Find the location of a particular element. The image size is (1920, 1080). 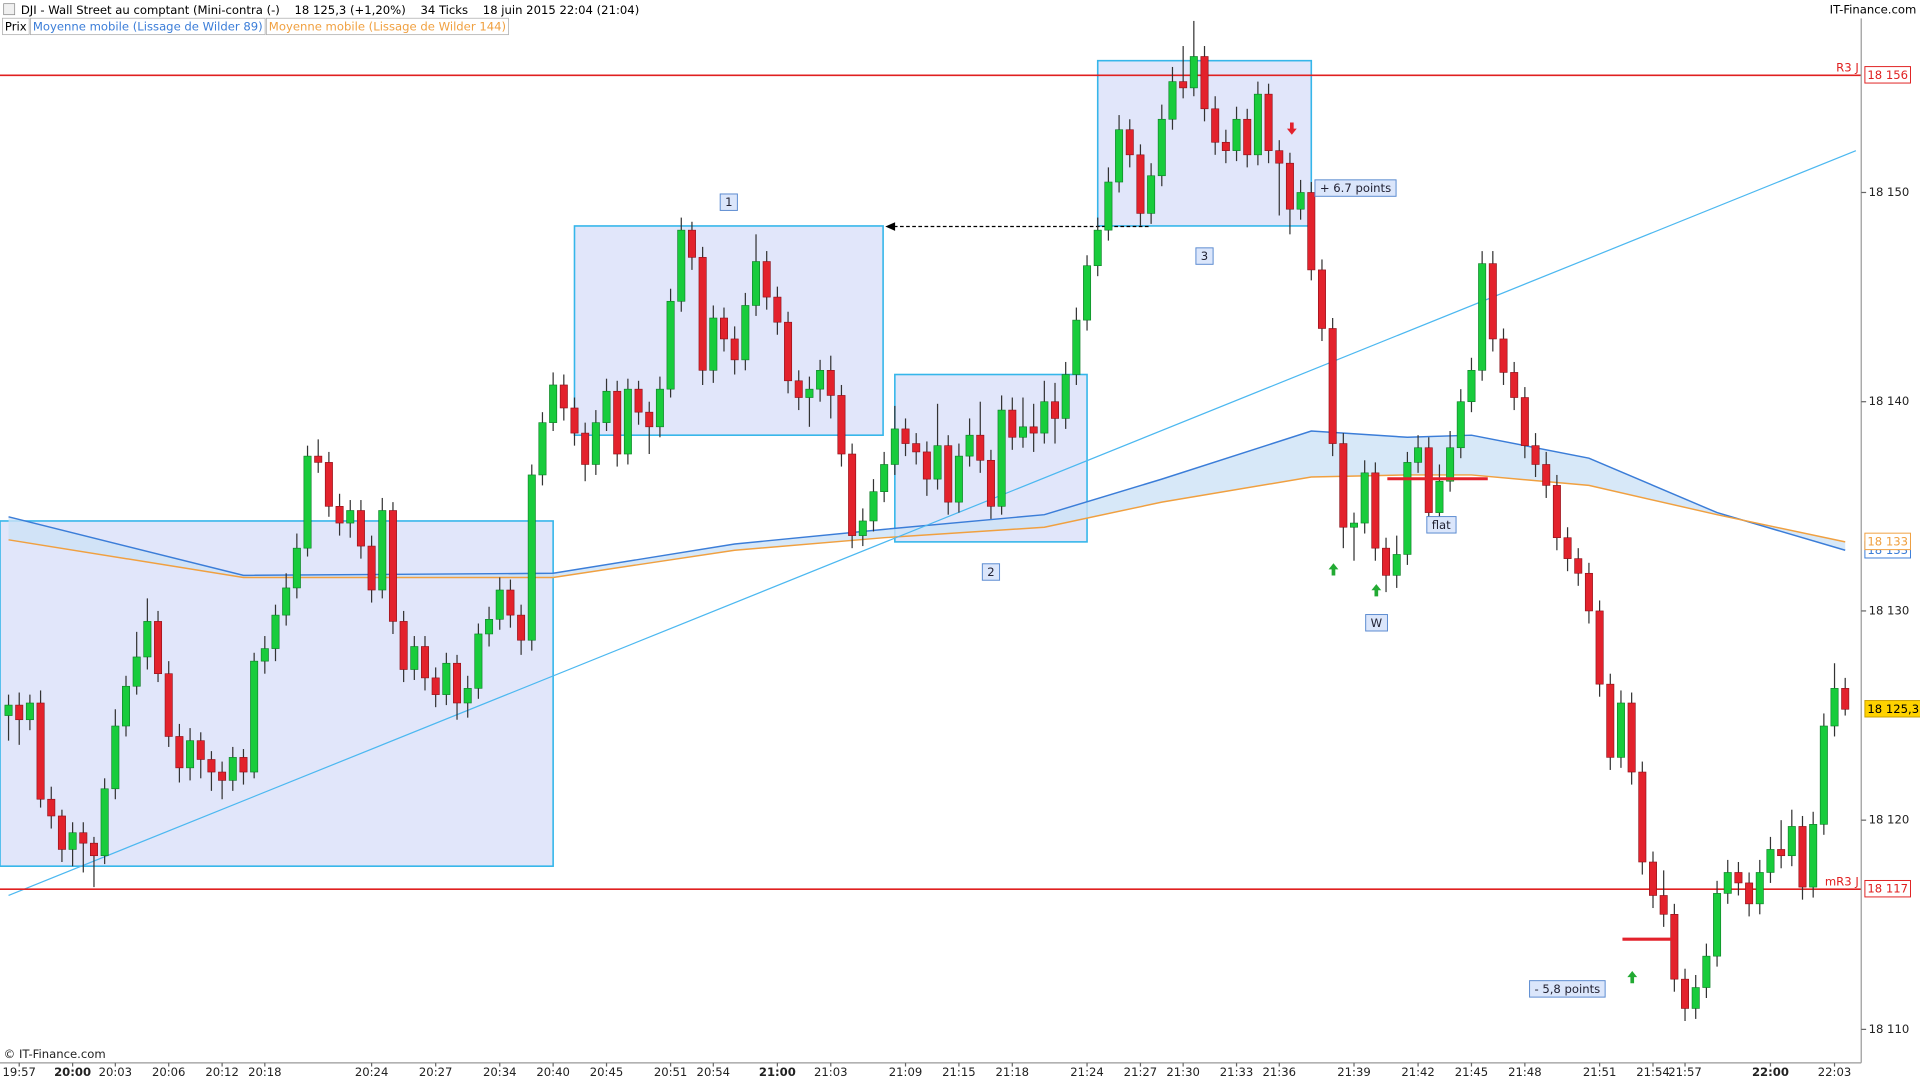

last-price-label: 18 125,3 is located at coordinates (1893, 709).